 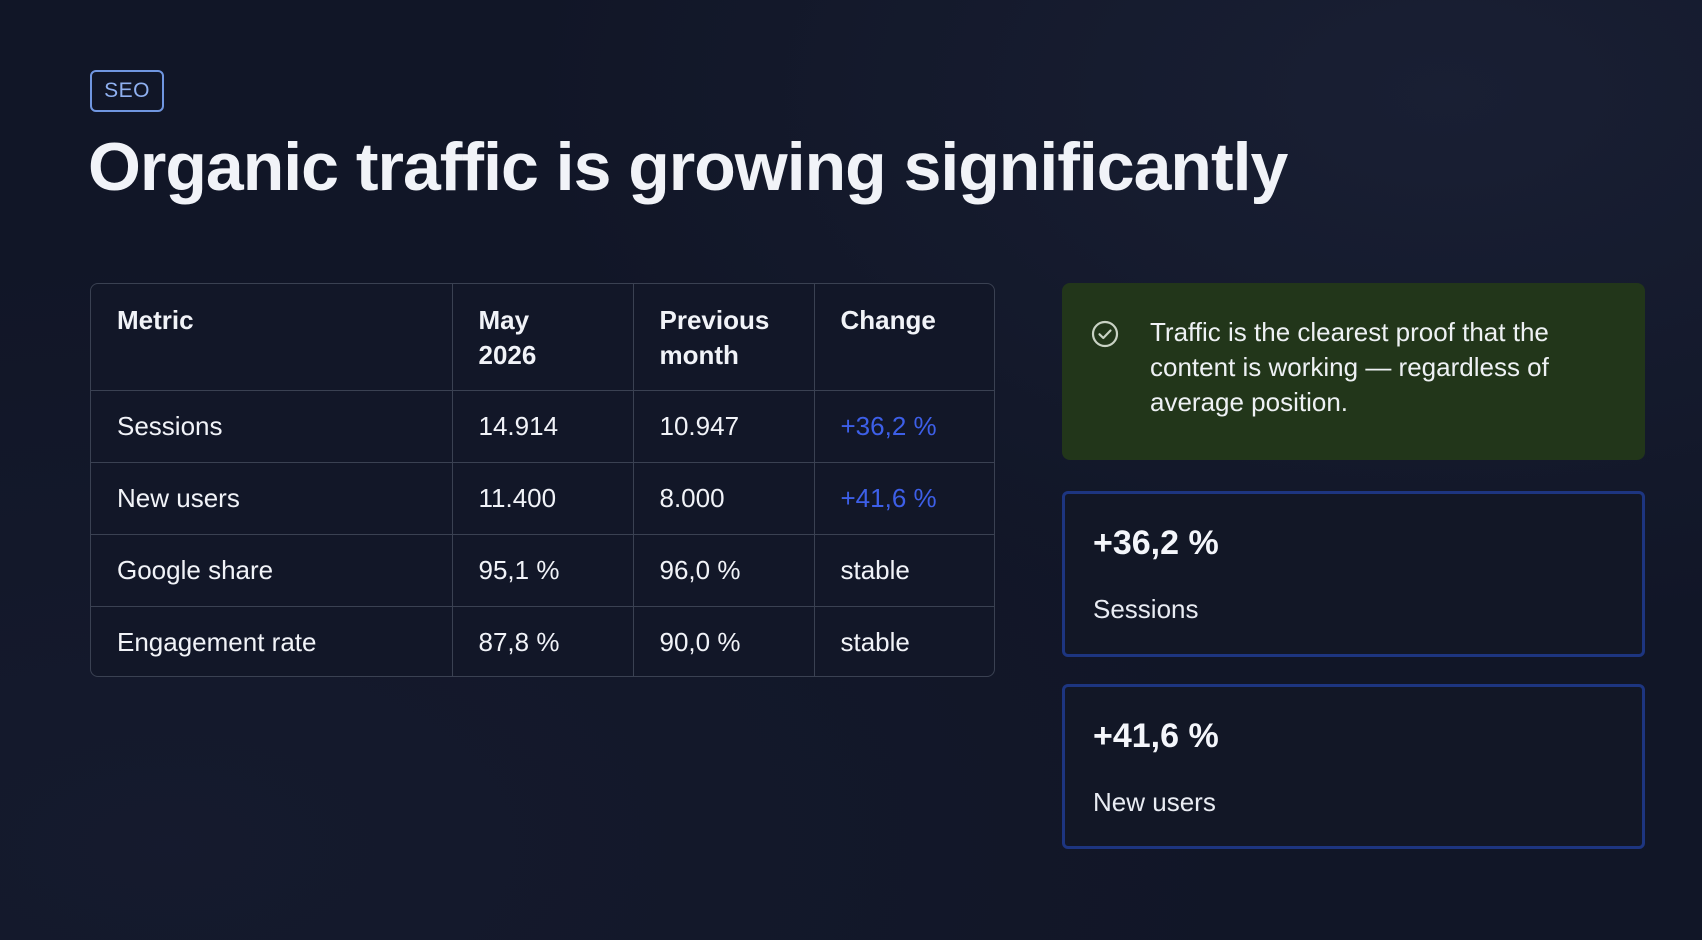 What do you see at coordinates (724, 570) in the screenshot?
I see `cell-previous-month: 96,0 %` at bounding box center [724, 570].